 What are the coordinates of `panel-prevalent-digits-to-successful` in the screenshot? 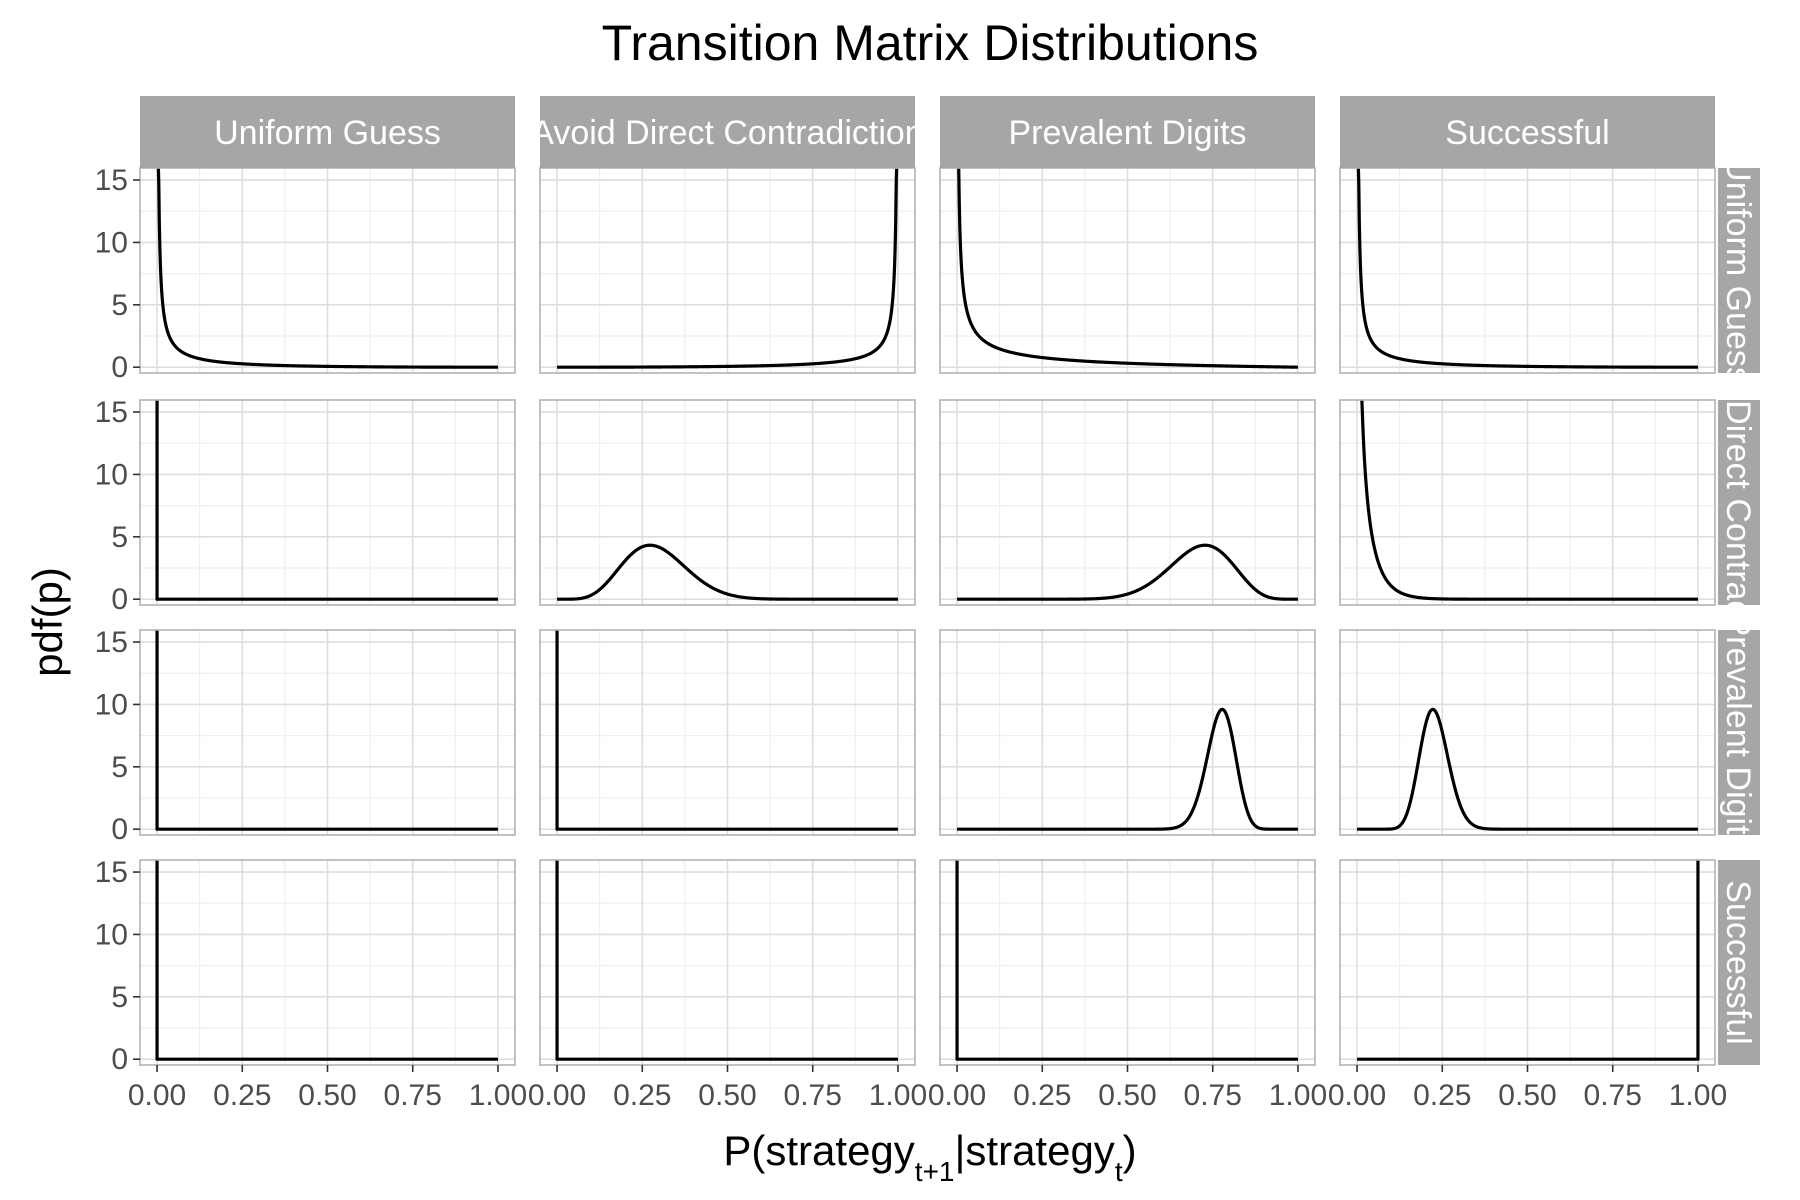 It's located at (1527, 732).